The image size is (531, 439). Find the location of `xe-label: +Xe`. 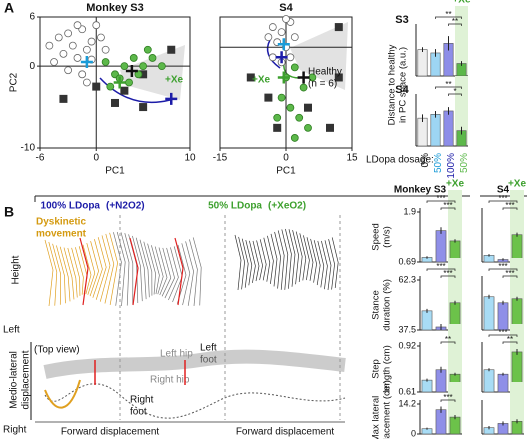

xe-label: +Xe is located at coordinates (461, 3).